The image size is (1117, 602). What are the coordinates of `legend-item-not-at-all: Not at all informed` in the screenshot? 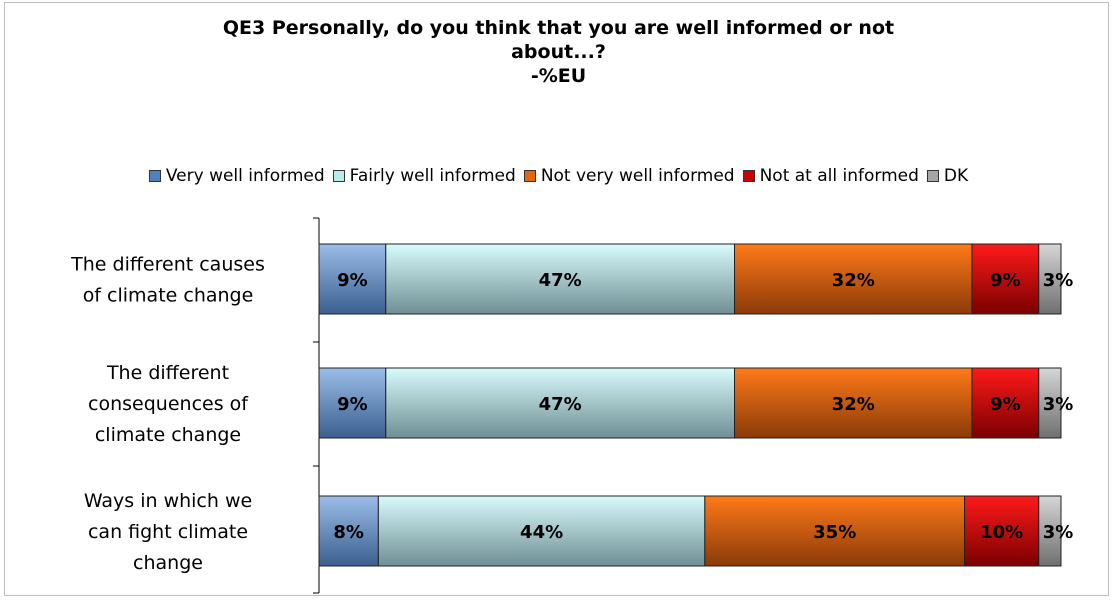 It's located at (830, 176).